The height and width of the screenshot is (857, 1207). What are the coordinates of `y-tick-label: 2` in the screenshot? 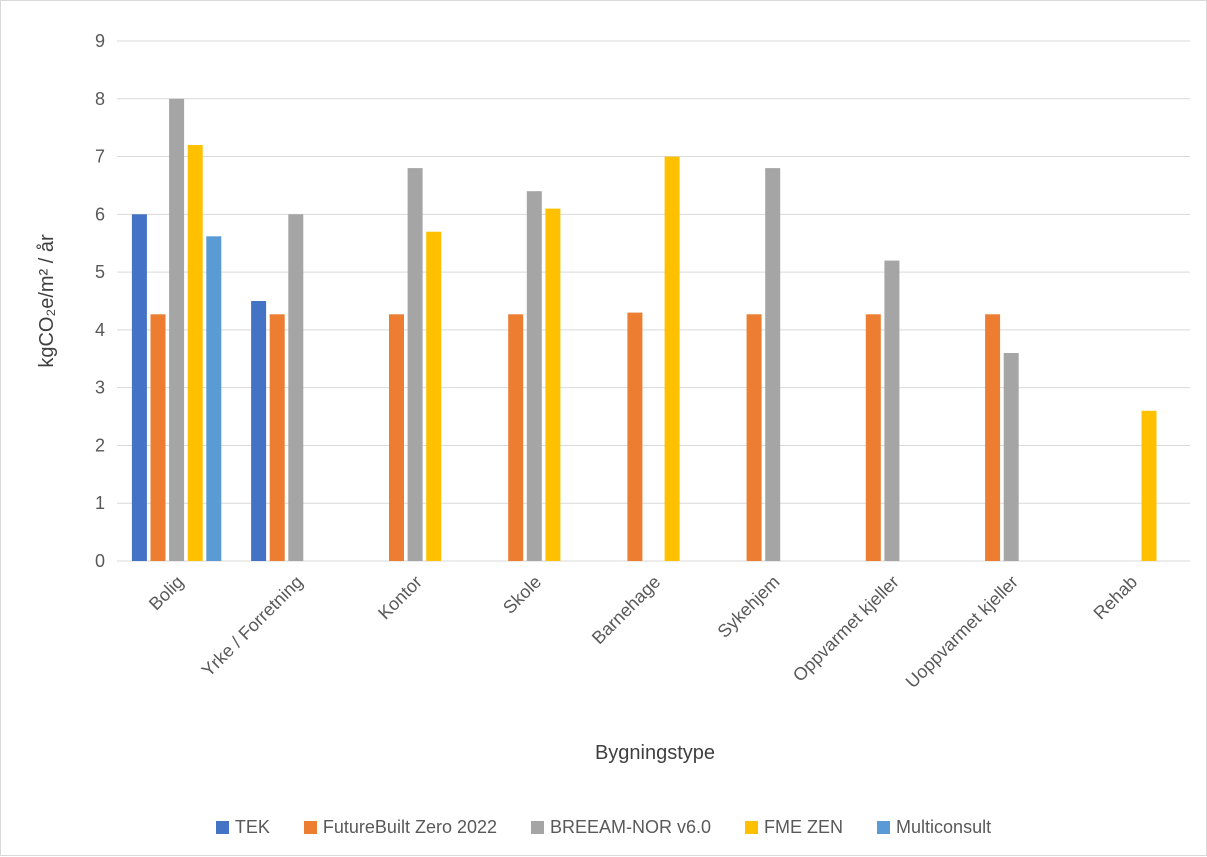 It's located at (100, 445).